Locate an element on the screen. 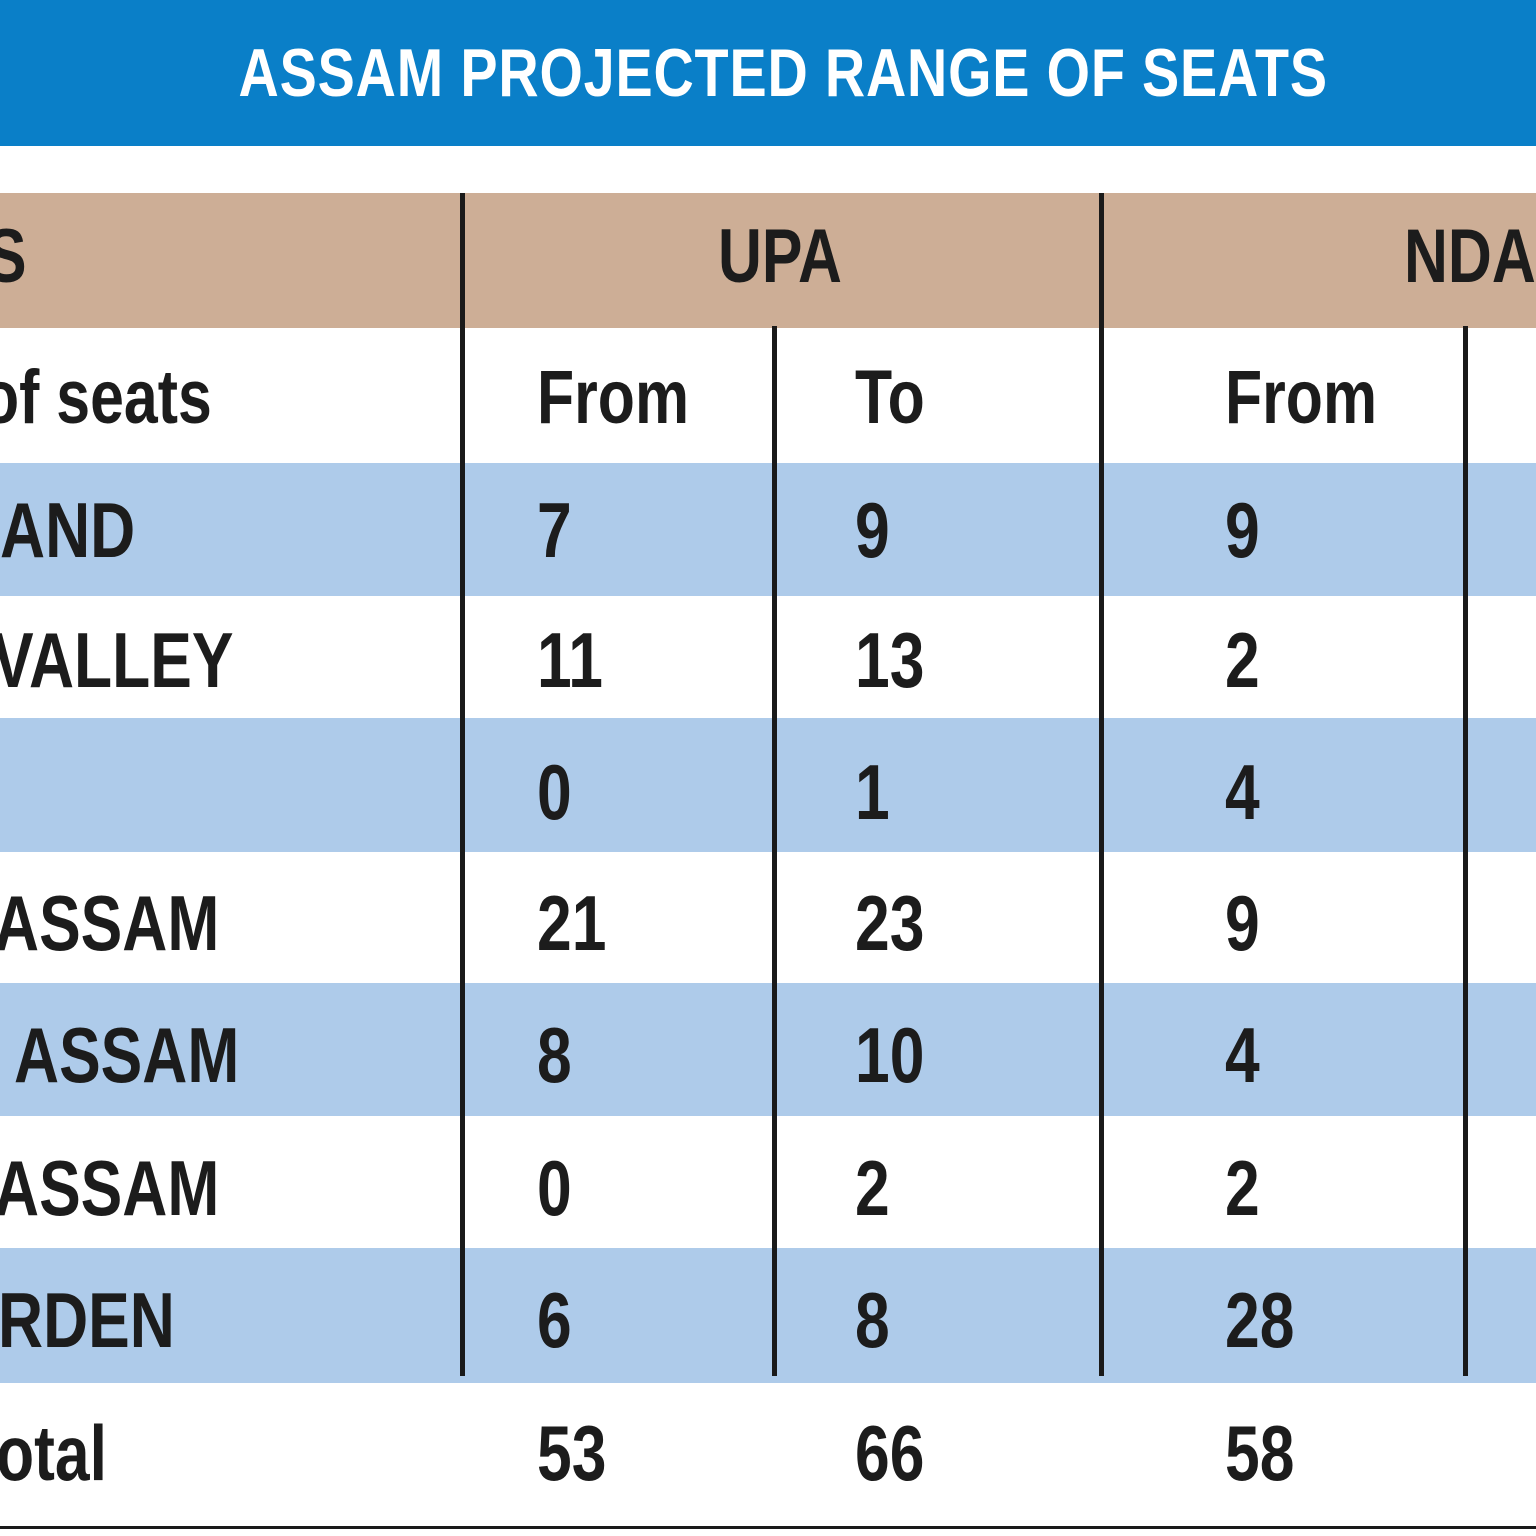 This screenshot has width=1536, height=1536. row-upa-from: 6 is located at coordinates (554, 1320).